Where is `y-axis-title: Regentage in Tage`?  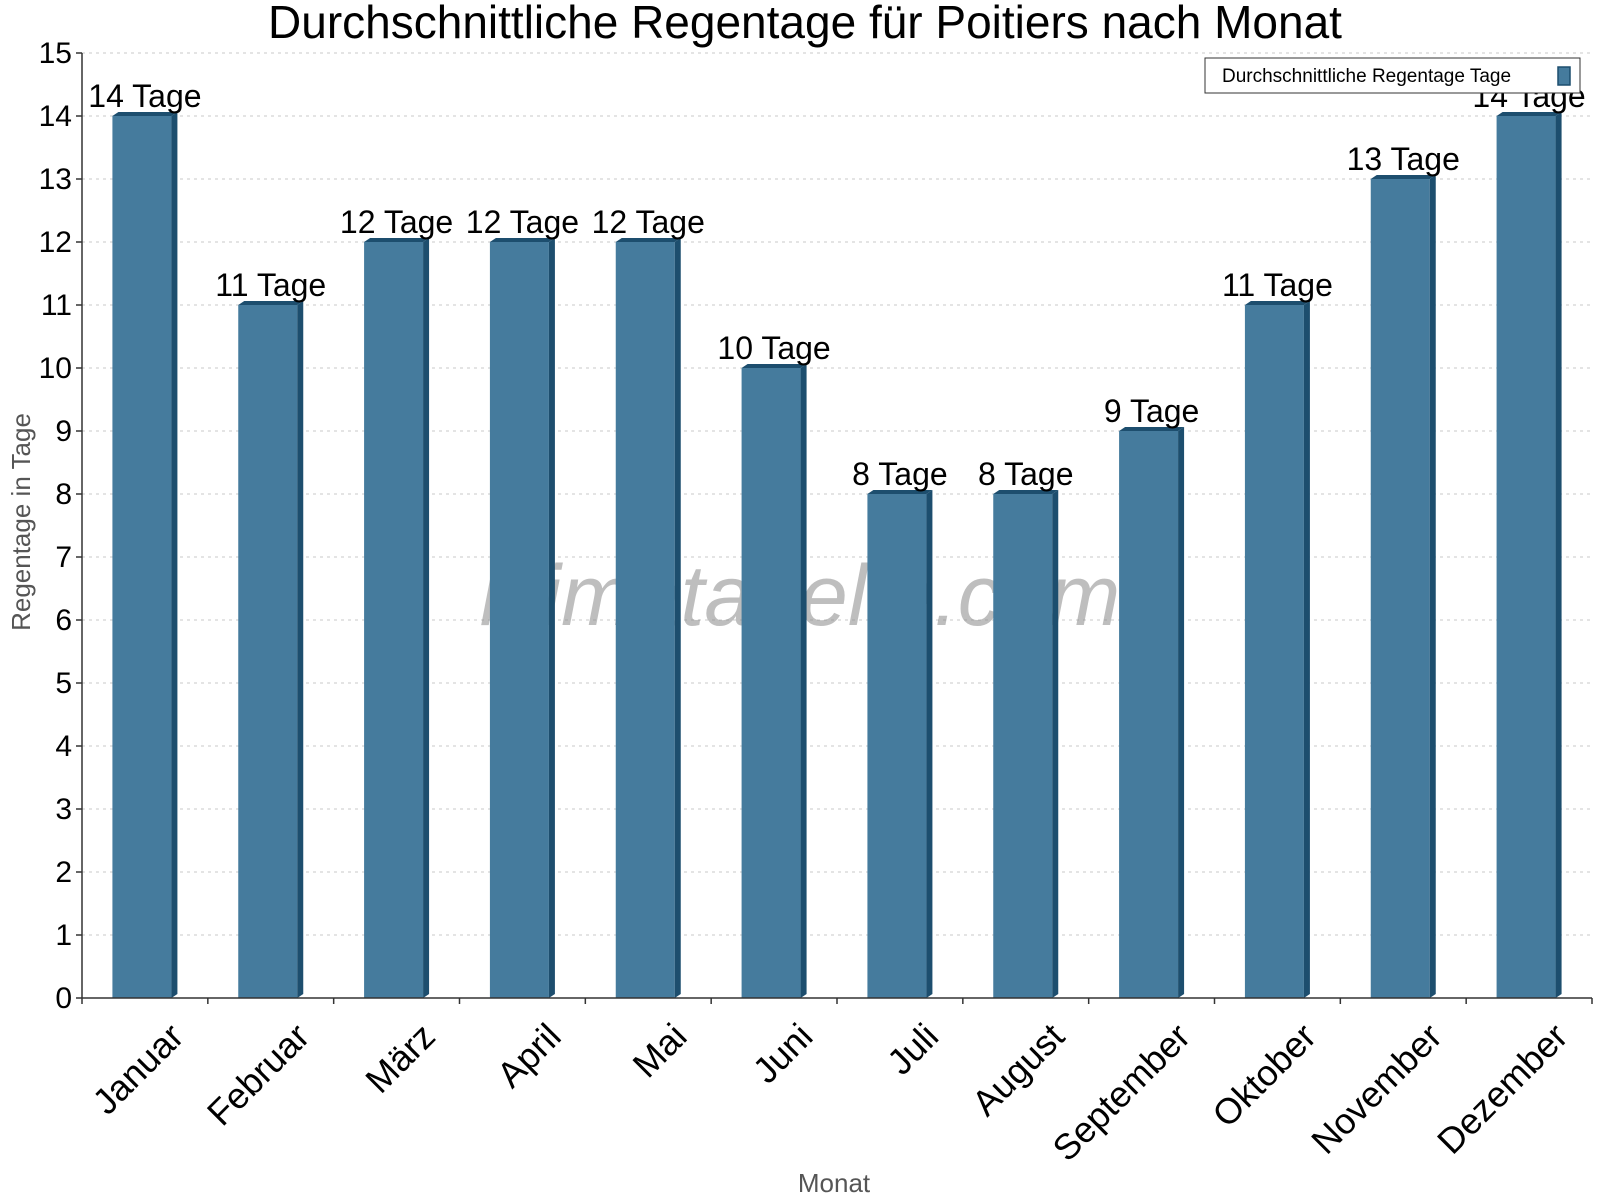 y-axis-title: Regentage in Tage is located at coordinates (21, 522).